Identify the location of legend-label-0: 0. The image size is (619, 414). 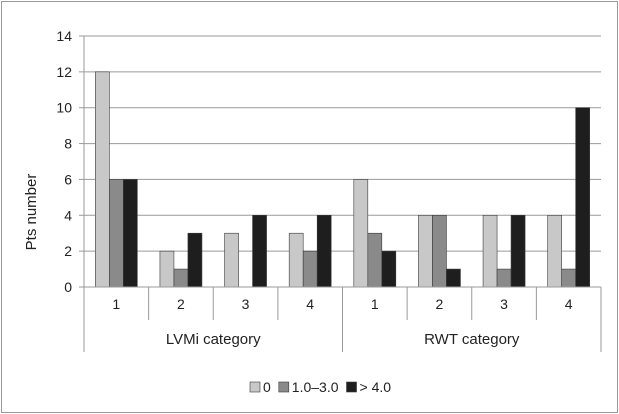
(267, 387).